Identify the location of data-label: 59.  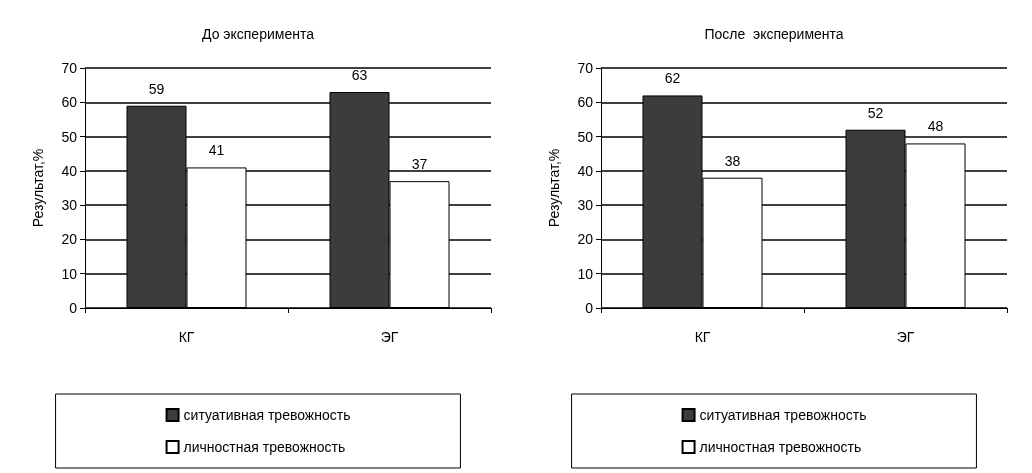
(156, 88).